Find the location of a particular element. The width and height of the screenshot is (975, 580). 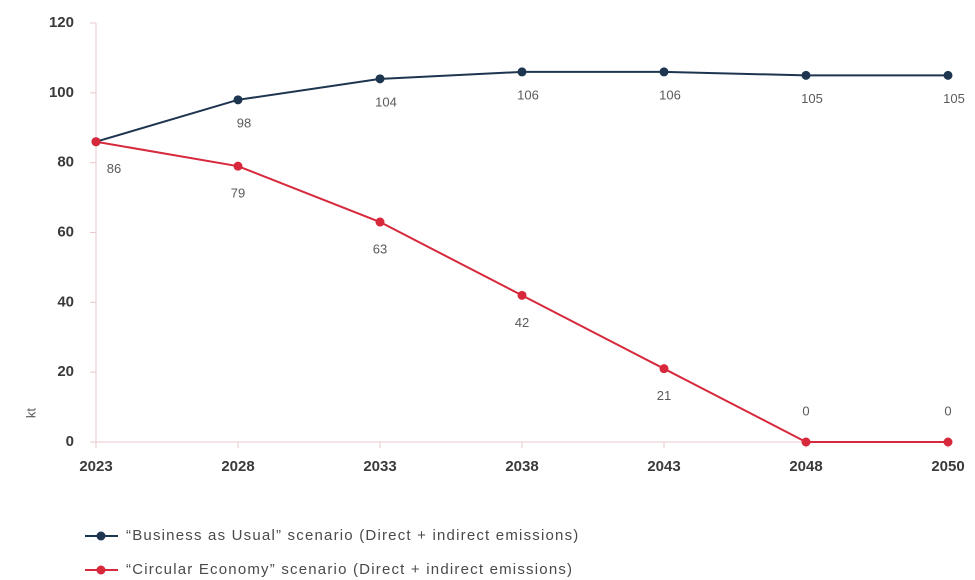

data-label: 104 is located at coordinates (386, 101).